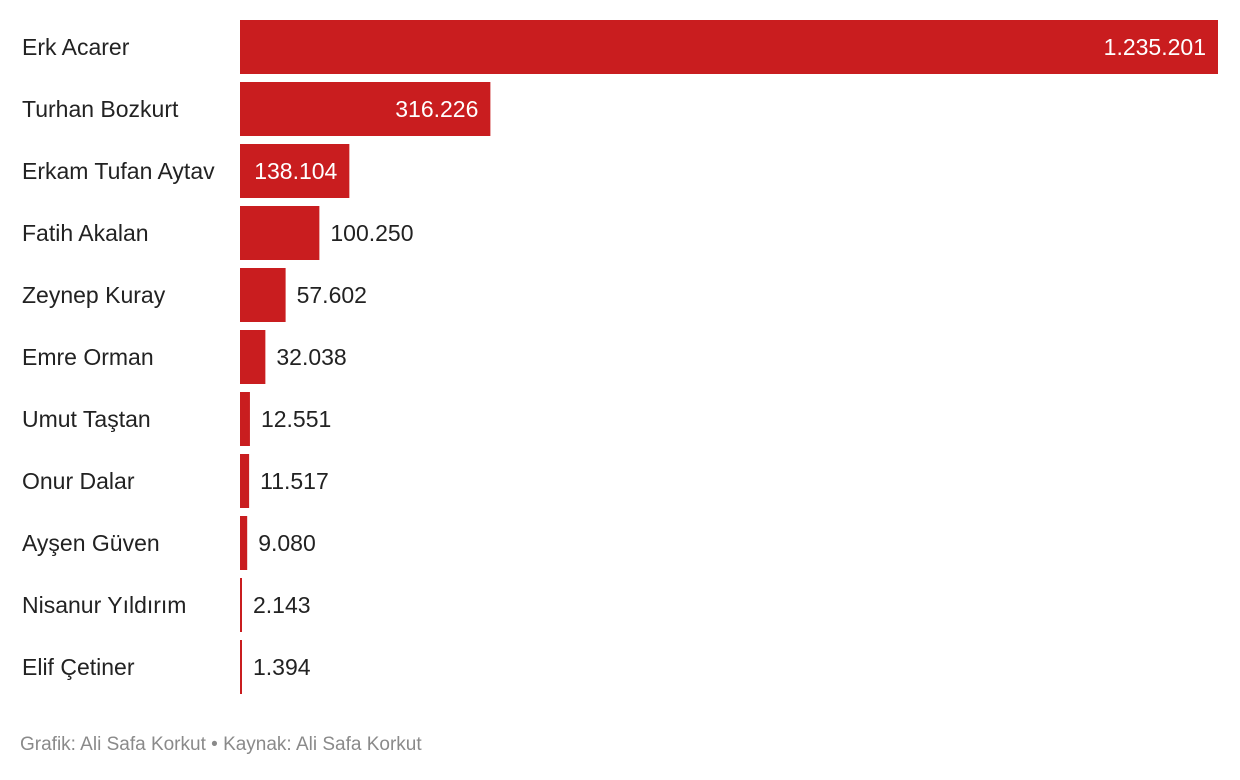 This screenshot has width=1240, height=780. What do you see at coordinates (294, 481) in the screenshot?
I see `value-label: 11.517` at bounding box center [294, 481].